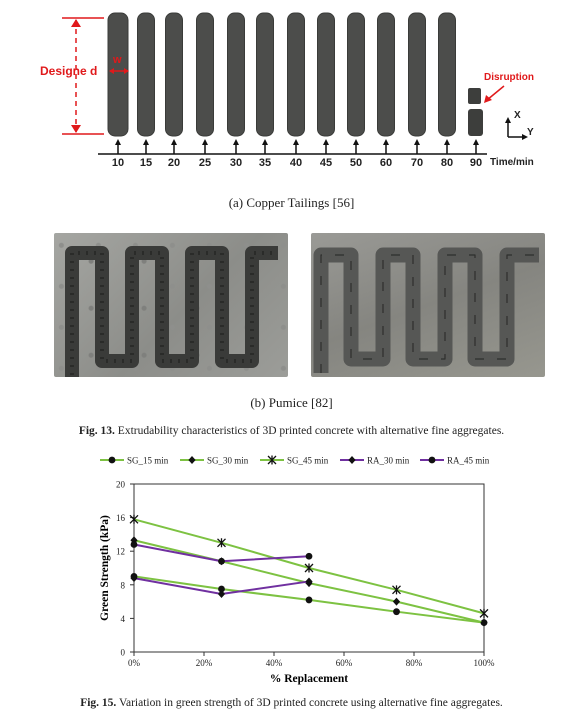 The height and width of the screenshot is (716, 583). I want to click on time-label: 15, so click(146, 163).